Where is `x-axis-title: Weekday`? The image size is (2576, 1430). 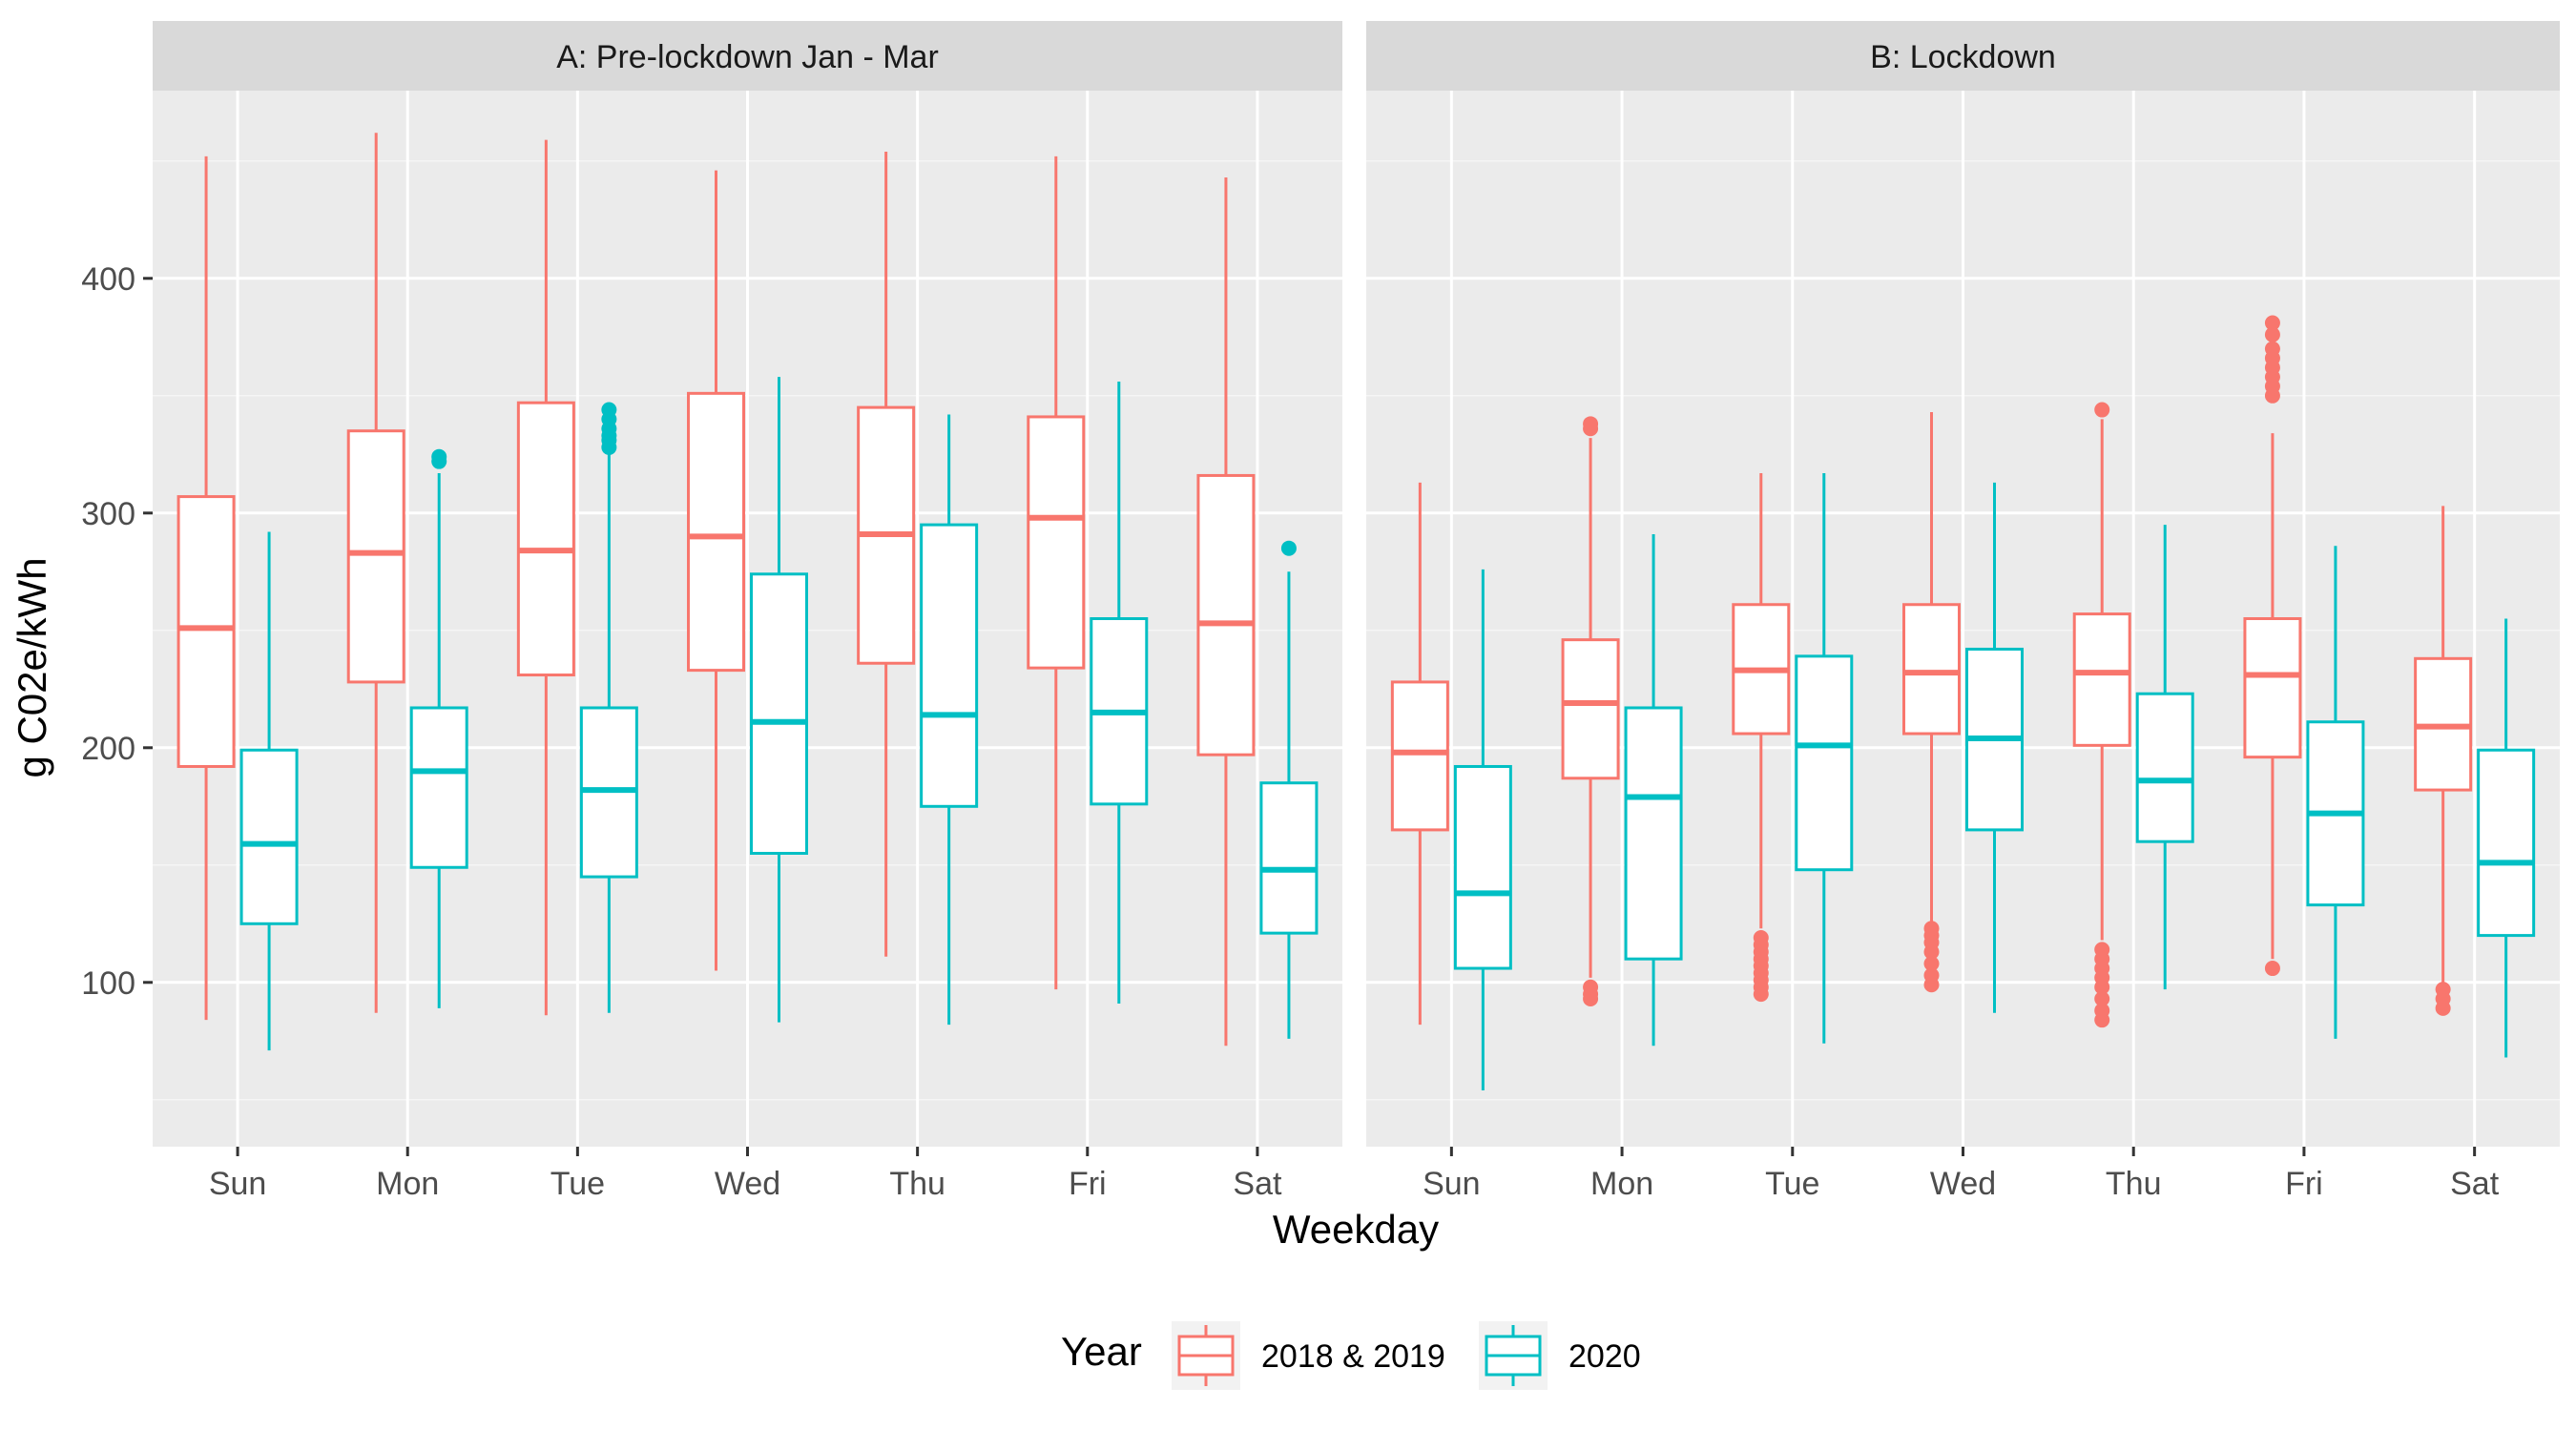
x-axis-title: Weekday is located at coordinates (1356, 1229).